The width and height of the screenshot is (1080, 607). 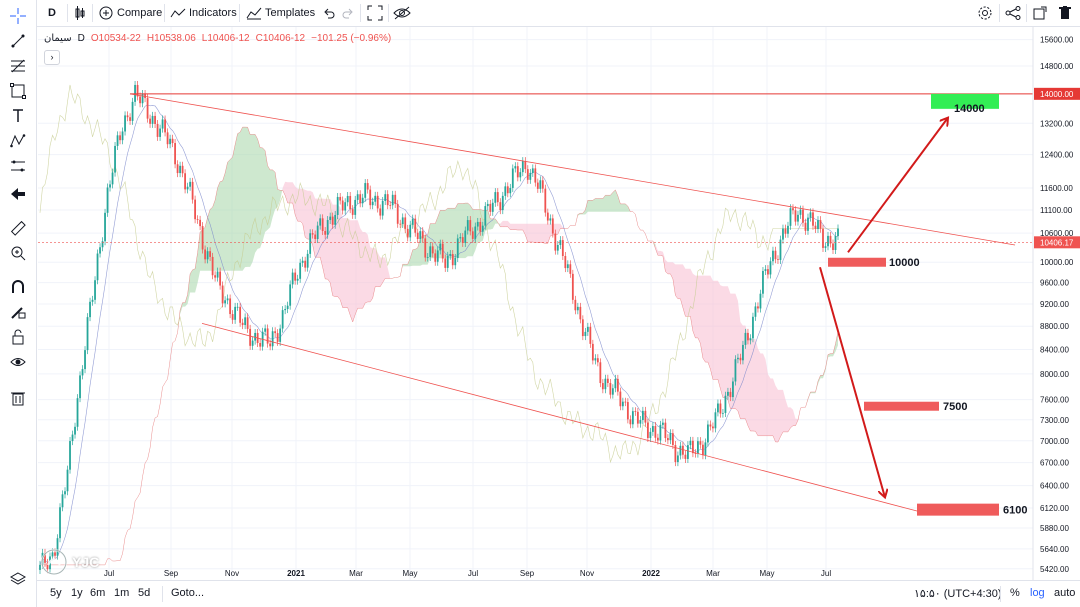 What do you see at coordinates (18, 166) in the screenshot?
I see `prediction-tool-icon` at bounding box center [18, 166].